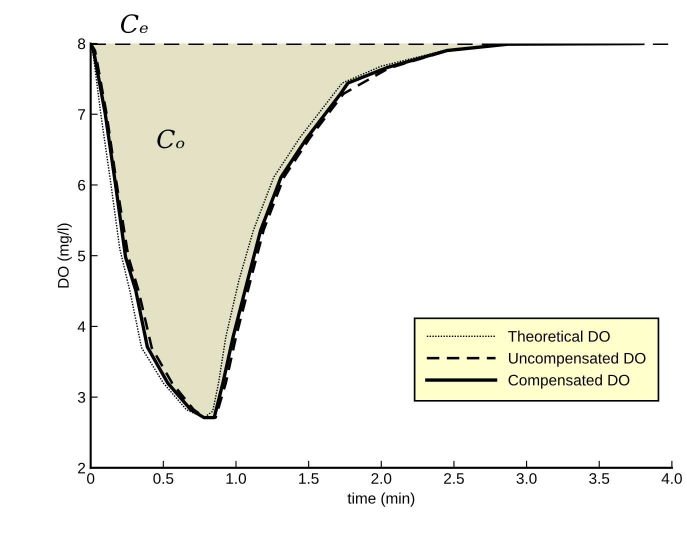 The image size is (687, 544). I want to click on legend-label: Theoretical DO, so click(559, 336).